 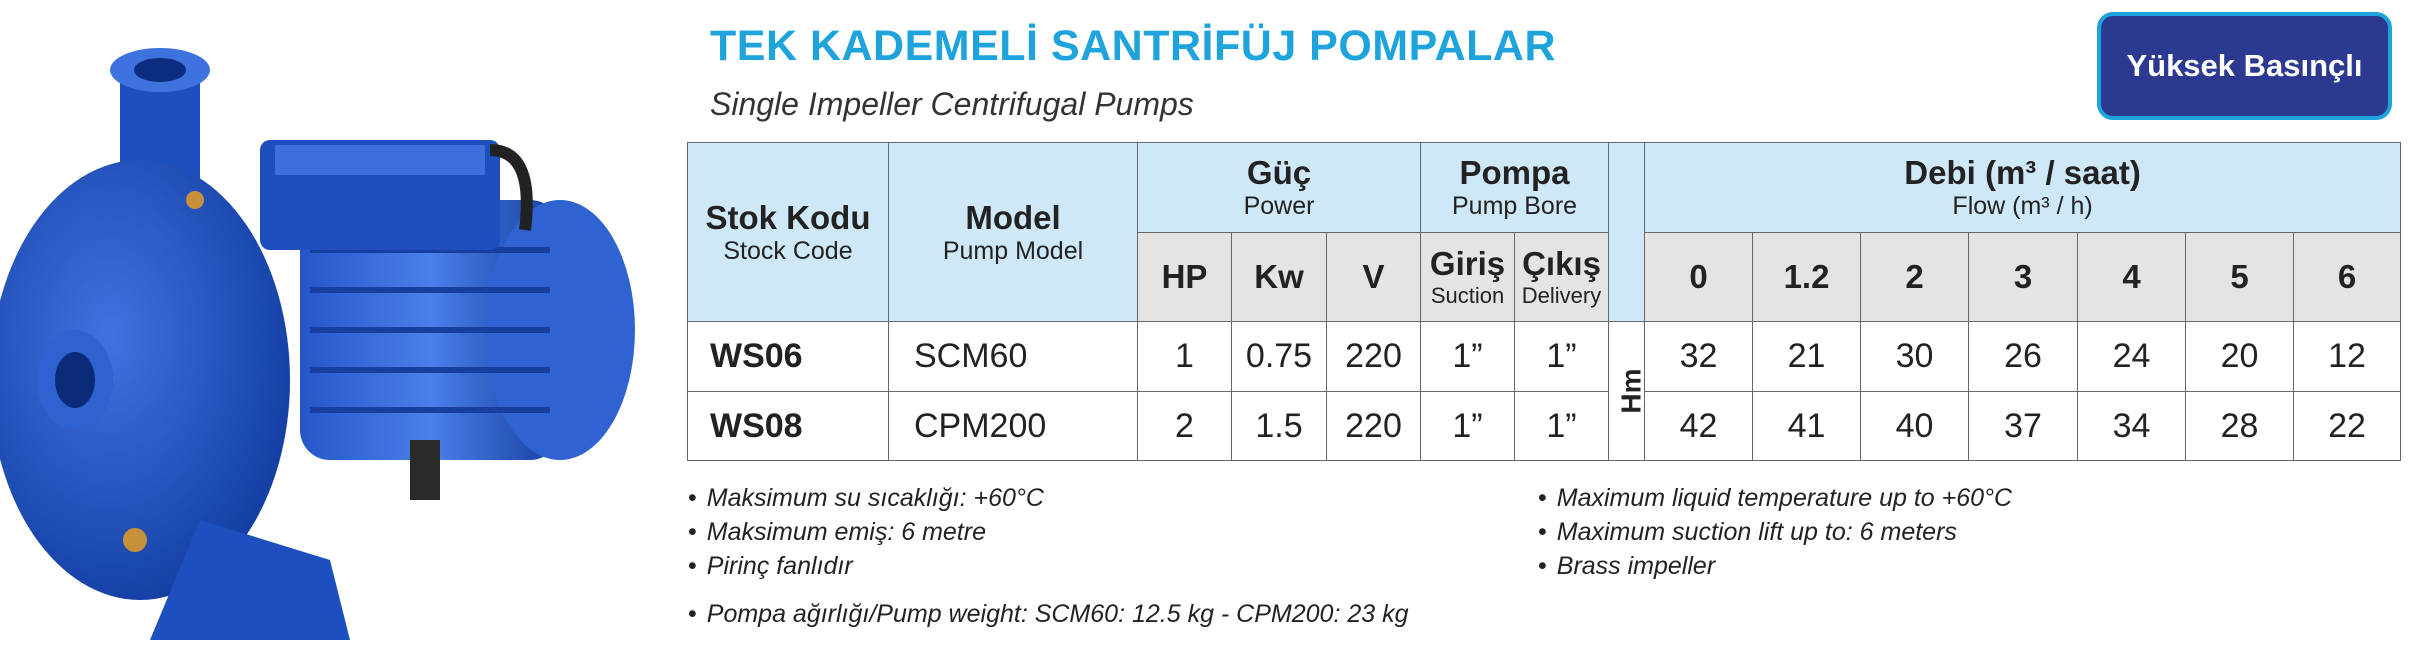 I want to click on header-cell: Güç Power, so click(x=1279, y=187).